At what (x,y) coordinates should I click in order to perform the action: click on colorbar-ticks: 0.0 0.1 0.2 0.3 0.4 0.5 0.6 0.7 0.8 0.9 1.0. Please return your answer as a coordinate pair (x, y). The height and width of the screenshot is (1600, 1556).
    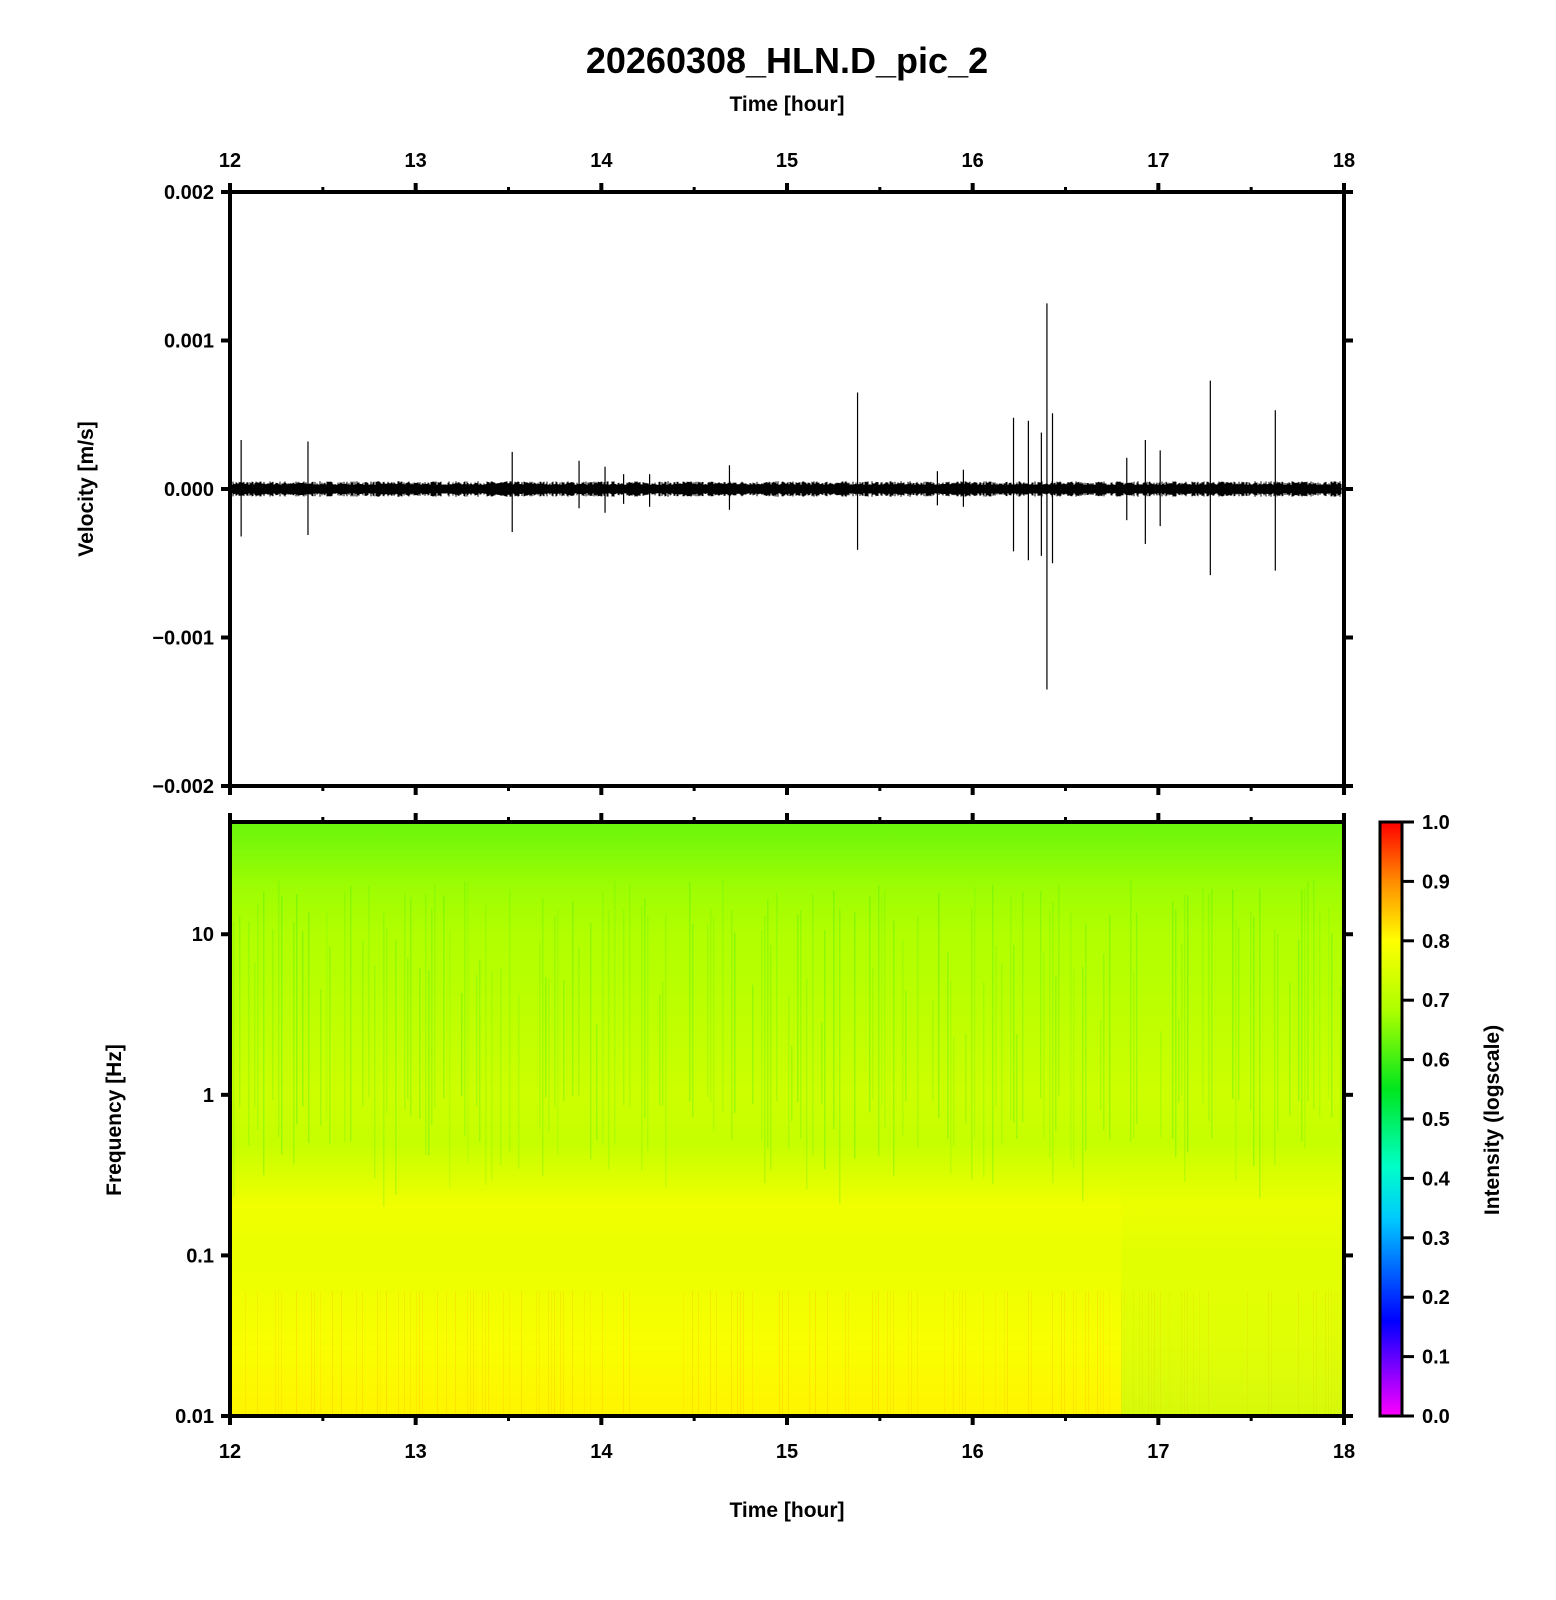
    Looking at the image, I should click on (1426, 1120).